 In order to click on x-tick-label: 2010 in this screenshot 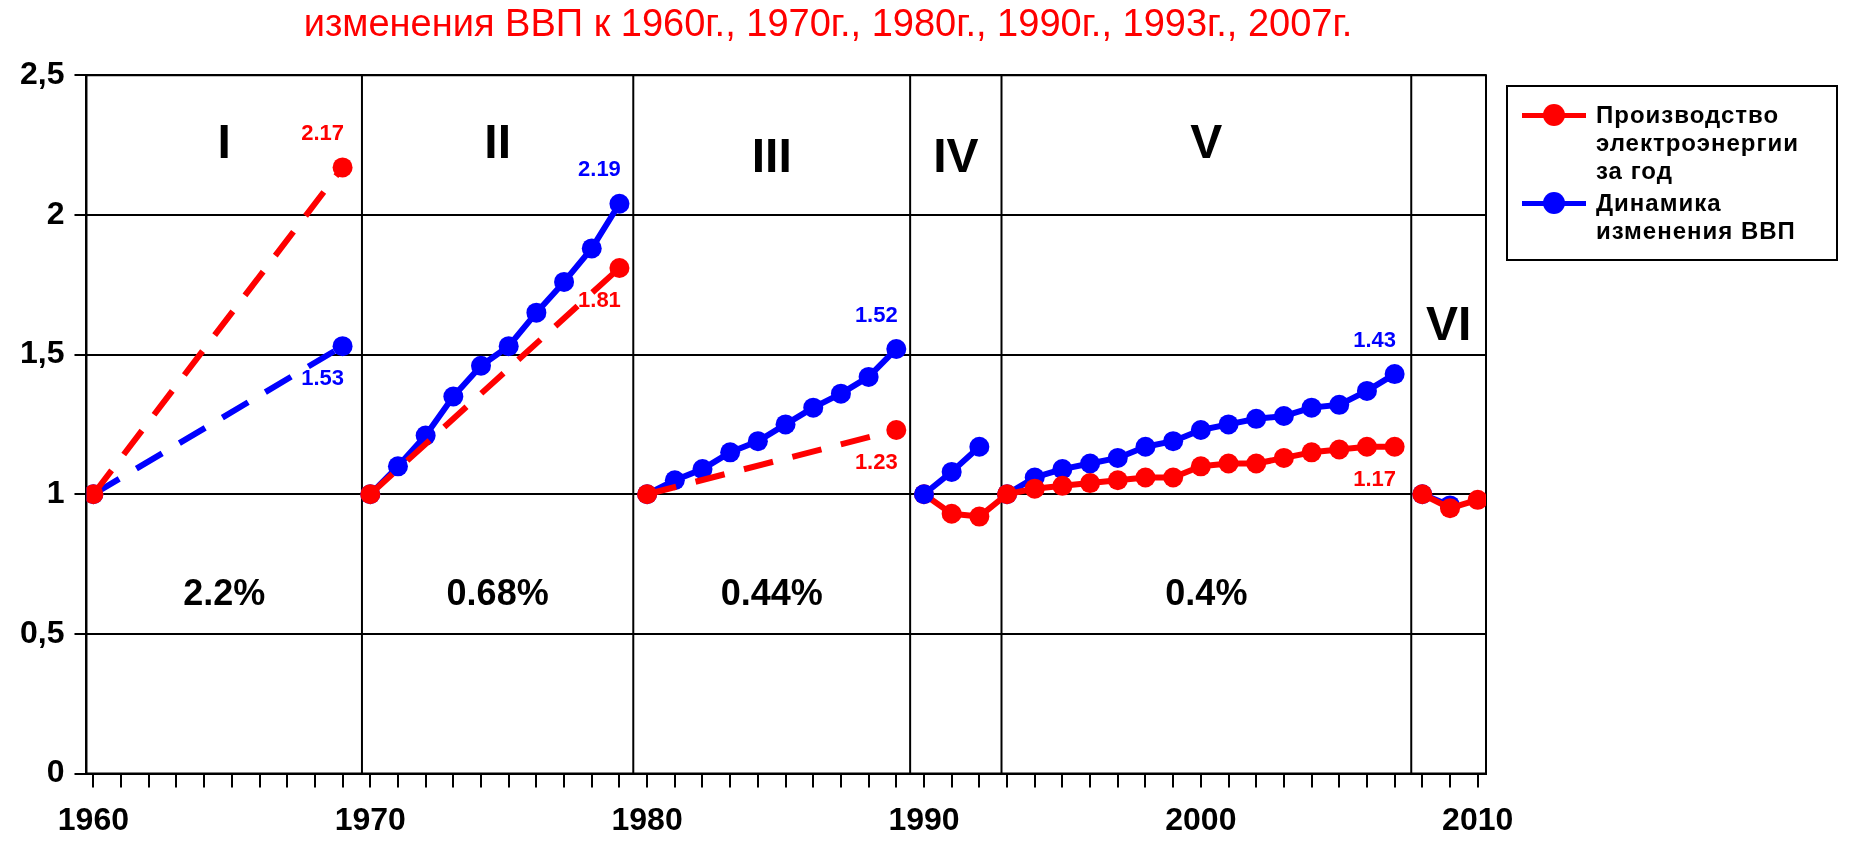, I will do `click(1478, 818)`.